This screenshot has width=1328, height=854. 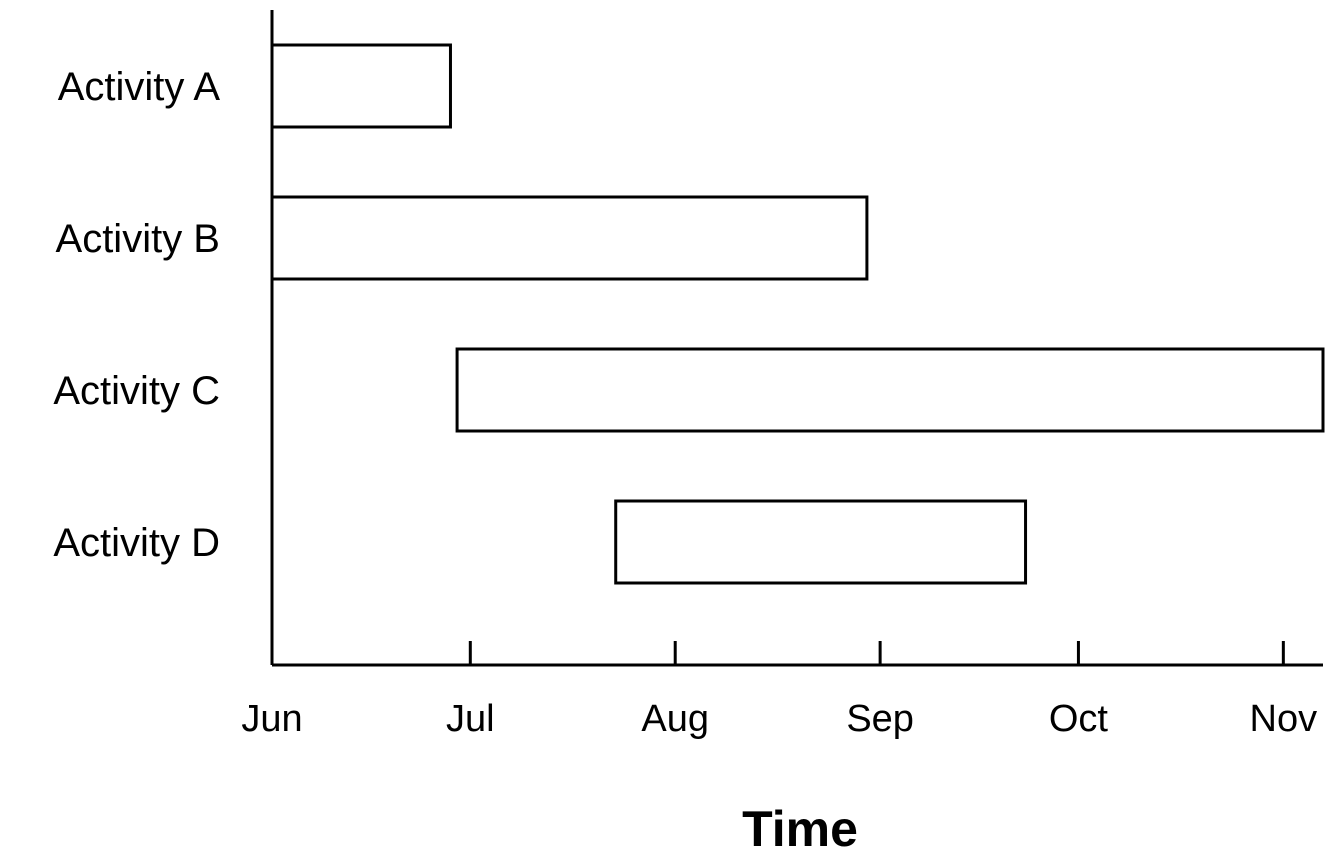 I want to click on x-tick-label-aug: Aug, so click(x=675, y=719).